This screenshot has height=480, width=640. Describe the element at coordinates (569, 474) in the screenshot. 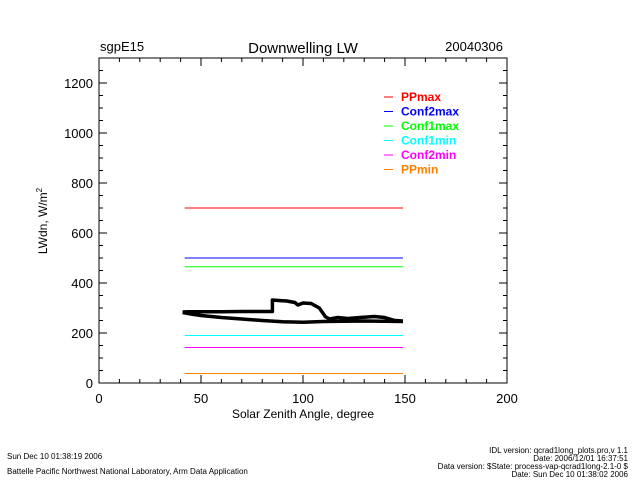

I see `footer-data-date: Date: Sun Dec 10 01:38:02 2006` at that location.